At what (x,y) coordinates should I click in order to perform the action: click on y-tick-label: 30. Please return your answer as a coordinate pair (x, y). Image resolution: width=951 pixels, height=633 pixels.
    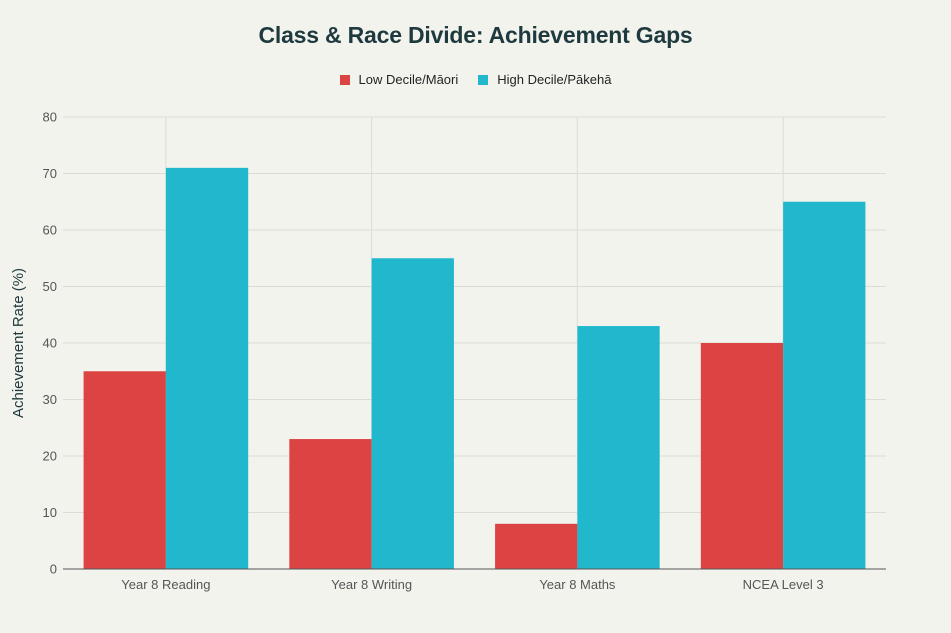
    Looking at the image, I should click on (50, 399).